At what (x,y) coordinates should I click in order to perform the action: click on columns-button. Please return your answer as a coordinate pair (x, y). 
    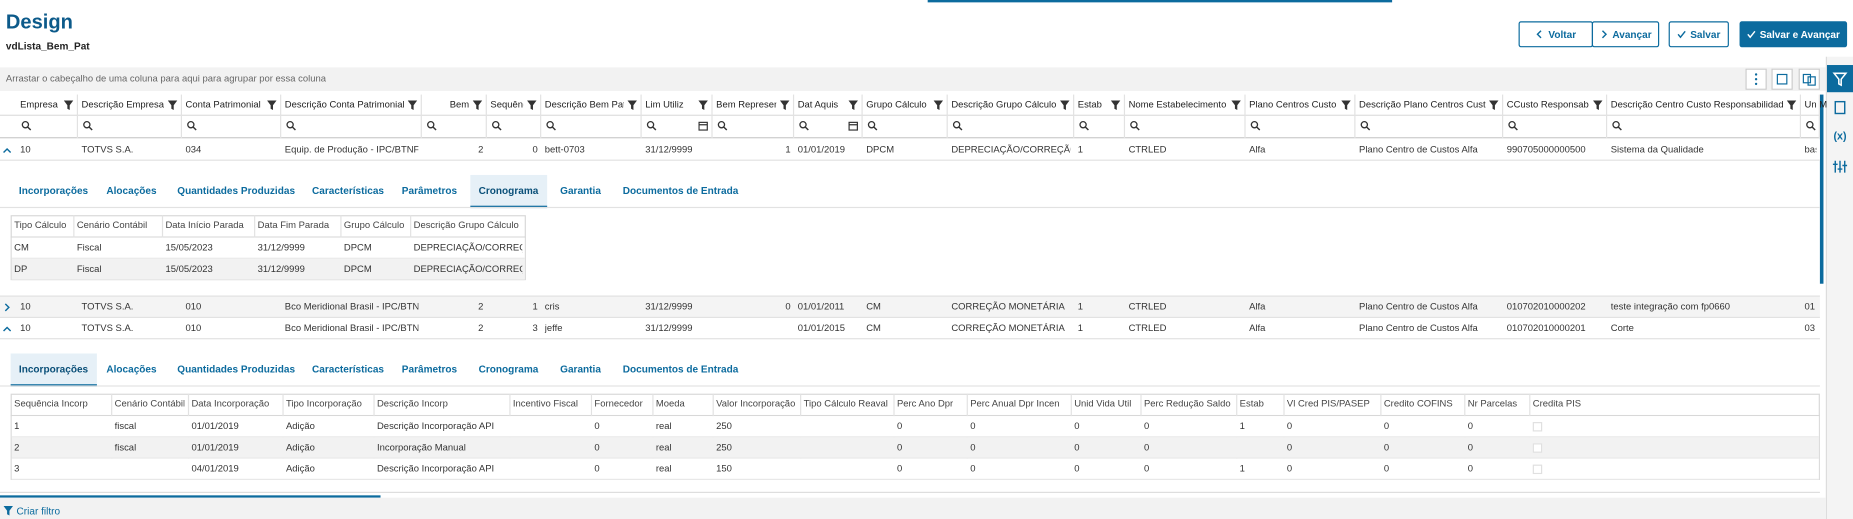
    Looking at the image, I should click on (1809, 79).